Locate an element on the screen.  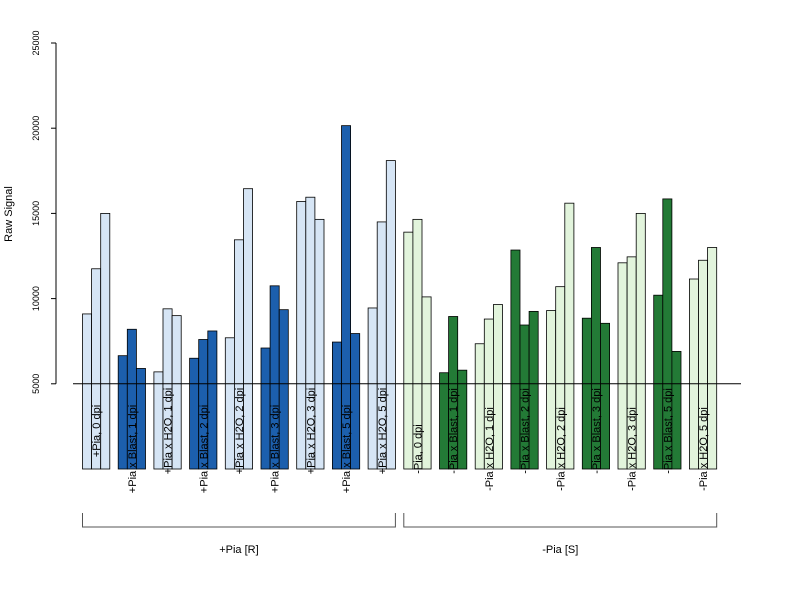
bar-category-label: +Pia x H2O, 1 dpi is located at coordinates (169, 431).